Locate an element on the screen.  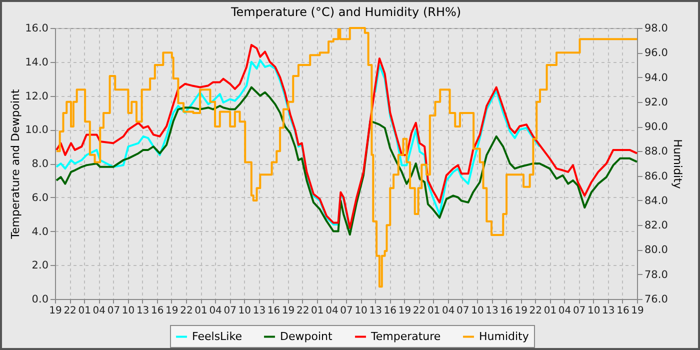
y-axis-title: Temperature and Dewpoint is located at coordinates (15, 164).